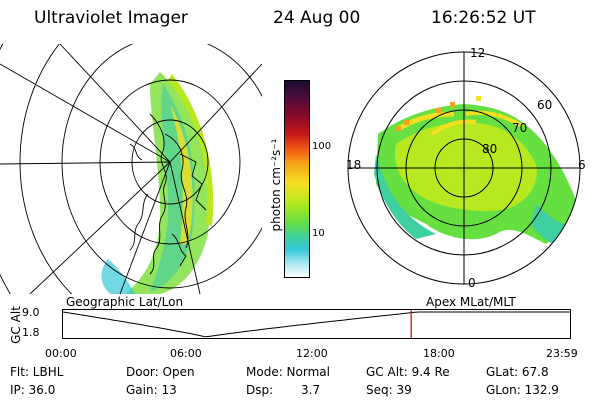  What do you see at coordinates (472, 283) in the screenshot?
I see `mlt-label-0: 0` at bounding box center [472, 283].